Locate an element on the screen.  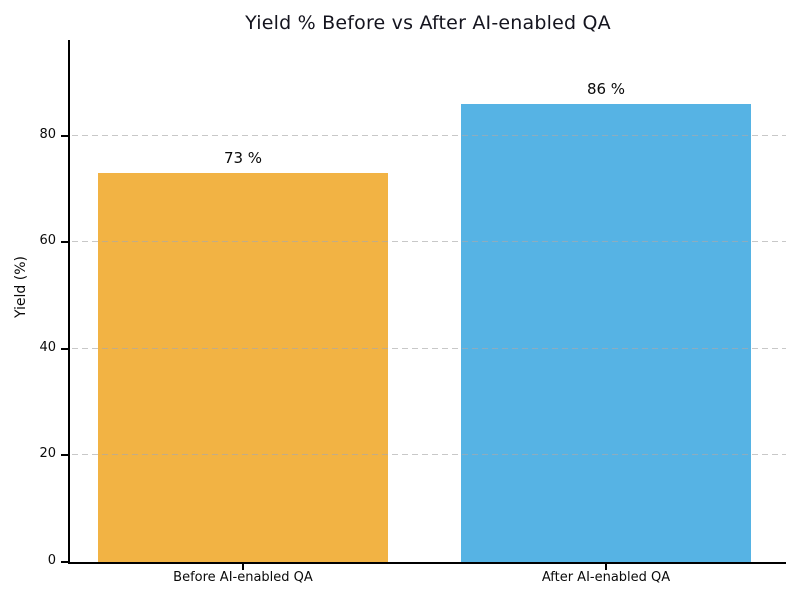
x-tick-label-before-ai-enabled-qa: Before AI-enabled QA is located at coordinates (243, 577).